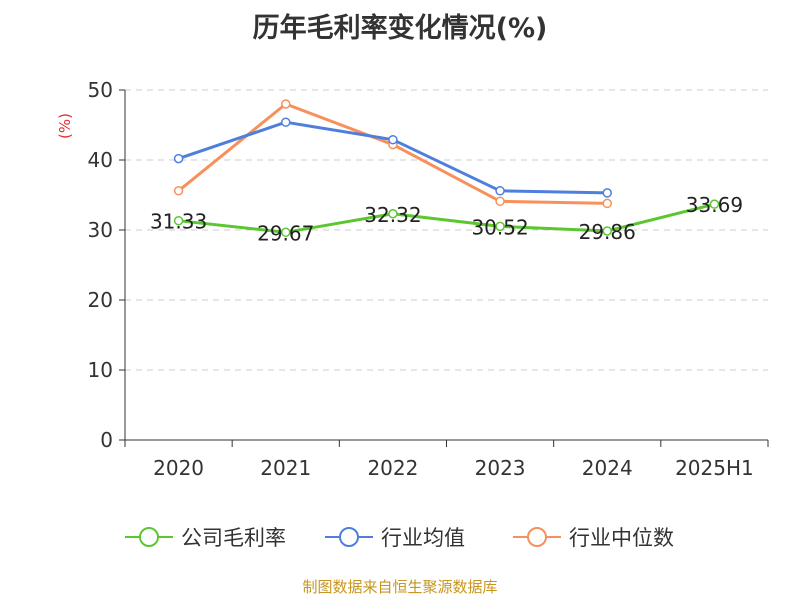  What do you see at coordinates (400, 587) in the screenshot?
I see `data-source-note: 制图数据来自恒生聚源数据库` at bounding box center [400, 587].